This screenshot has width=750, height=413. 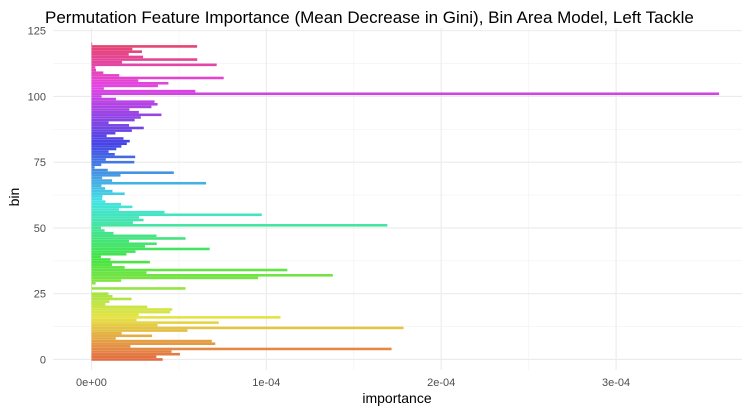 I want to click on y-tick-label: 75, so click(x=40, y=163).